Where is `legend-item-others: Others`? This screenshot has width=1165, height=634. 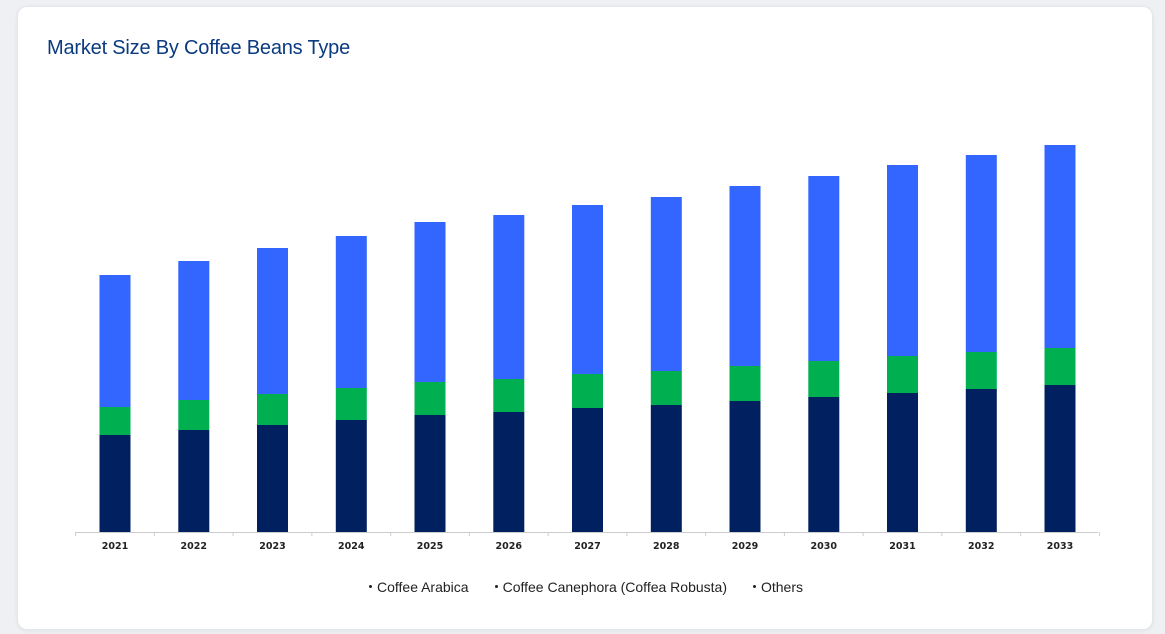 legend-item-others: Others is located at coordinates (777, 587).